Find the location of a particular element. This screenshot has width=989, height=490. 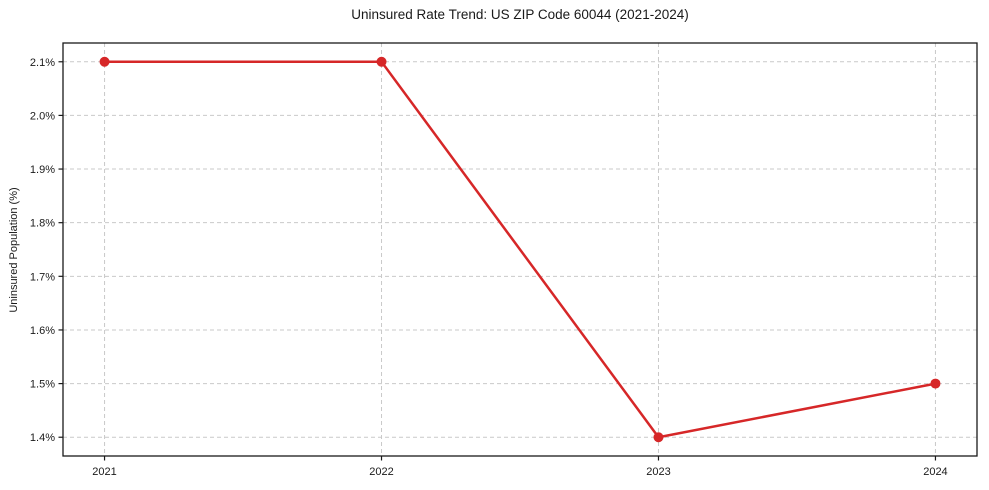

y-tick-label: 1.4% is located at coordinates (42, 438).